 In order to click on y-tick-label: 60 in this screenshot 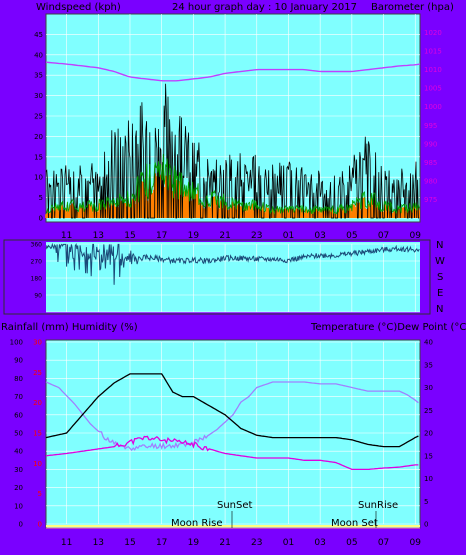, I will do `click(18, 415)`.